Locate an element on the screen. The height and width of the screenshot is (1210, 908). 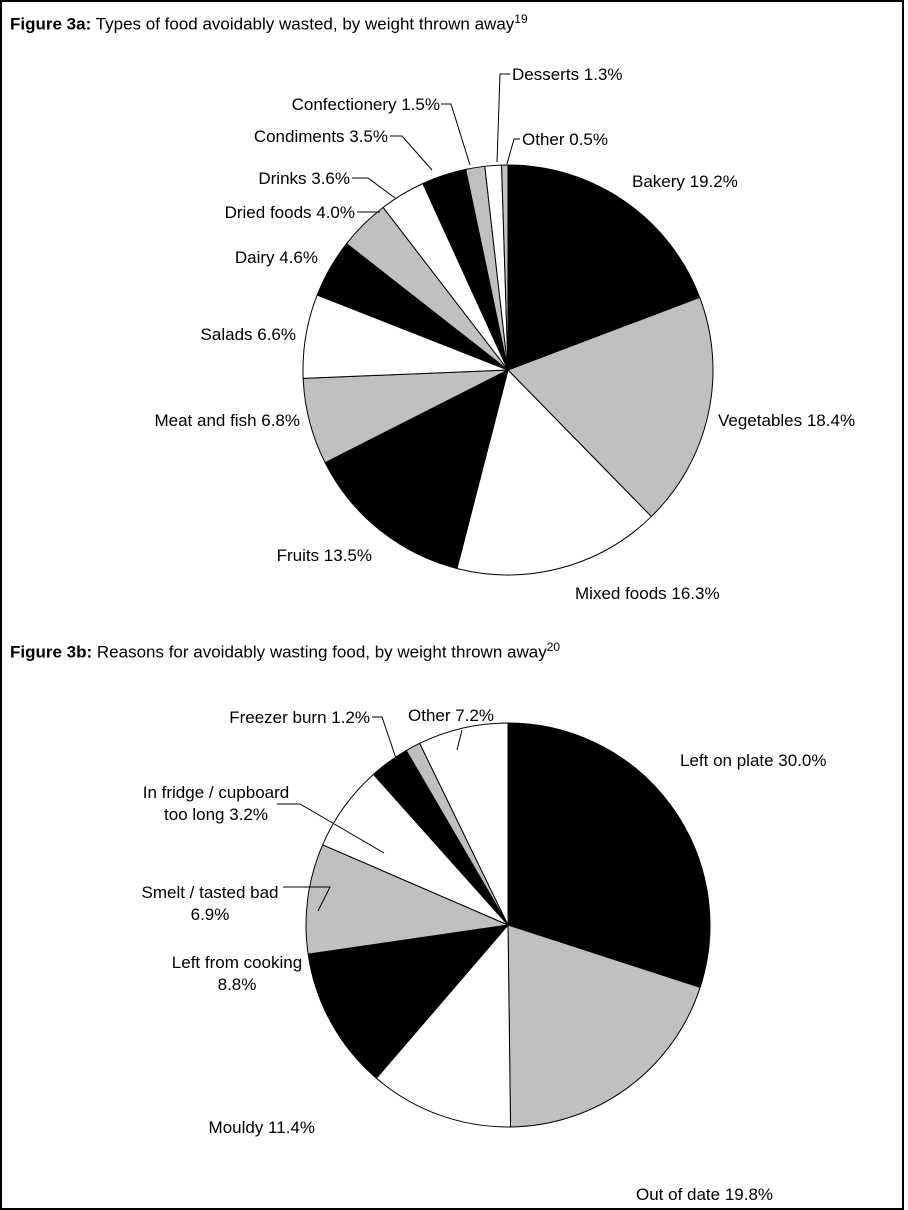
slice-label-other: Other 0.5% is located at coordinates (565, 139).